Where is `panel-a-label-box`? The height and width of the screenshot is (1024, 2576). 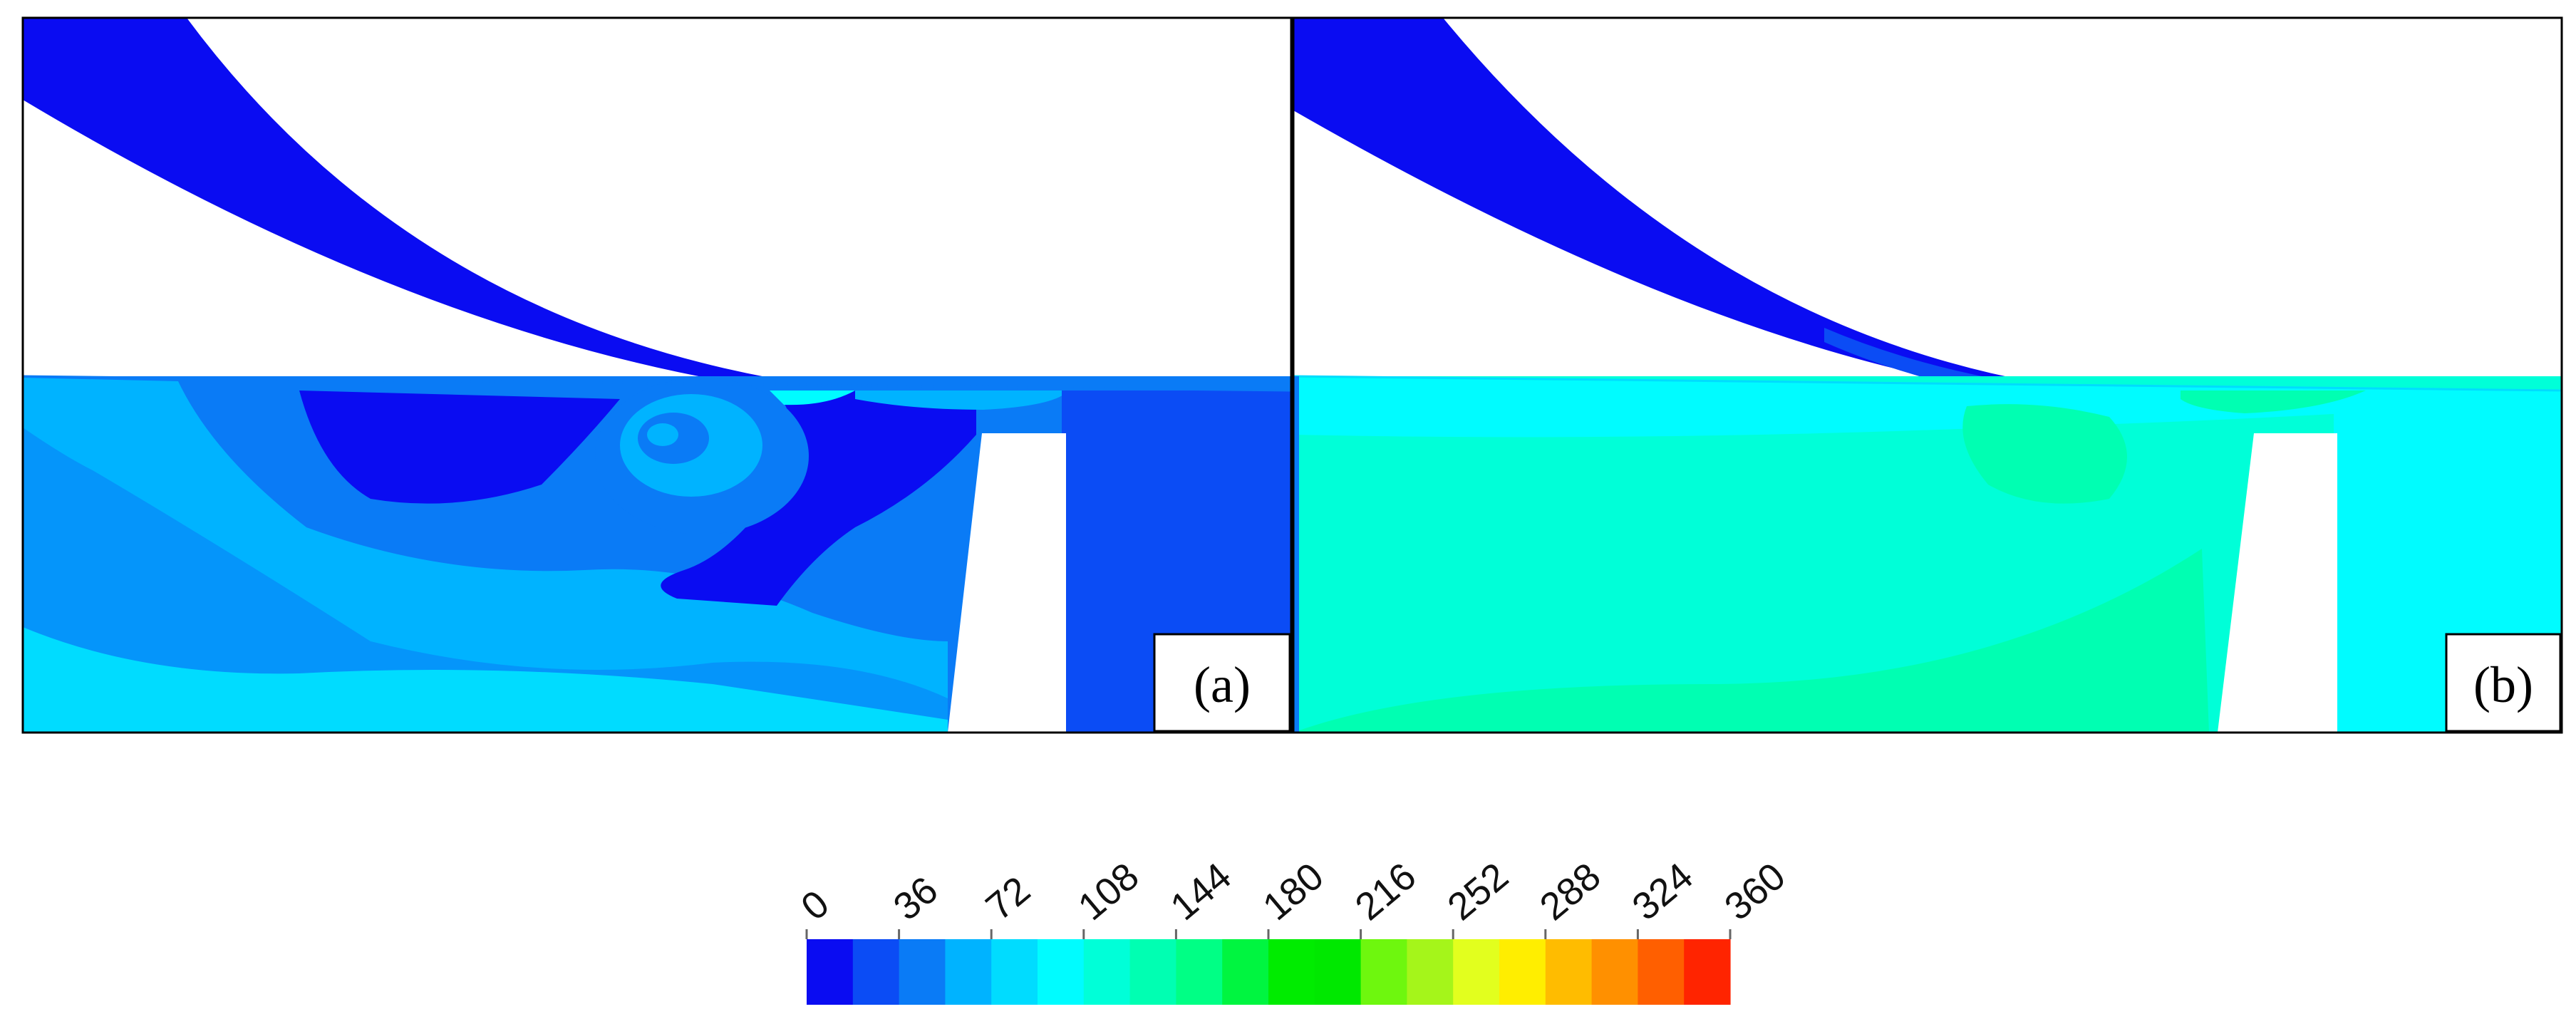
panel-a-label-box is located at coordinates (1222, 683).